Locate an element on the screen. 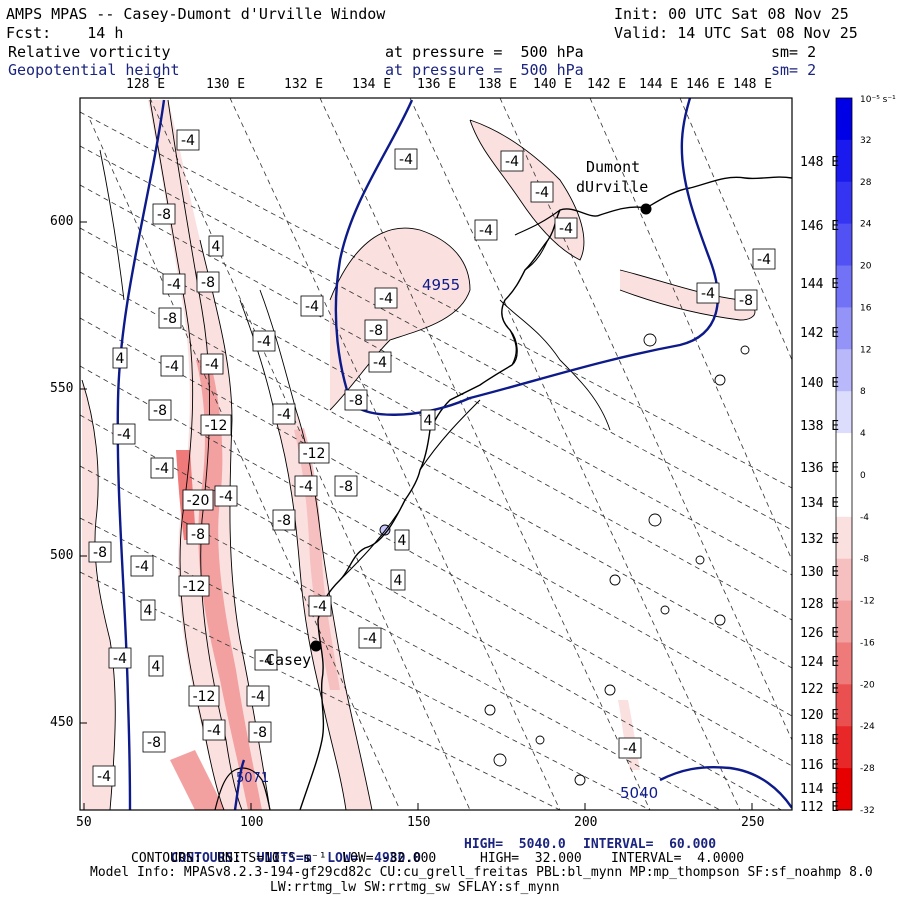  height-label-5040: 5040 is located at coordinates (639, 793).